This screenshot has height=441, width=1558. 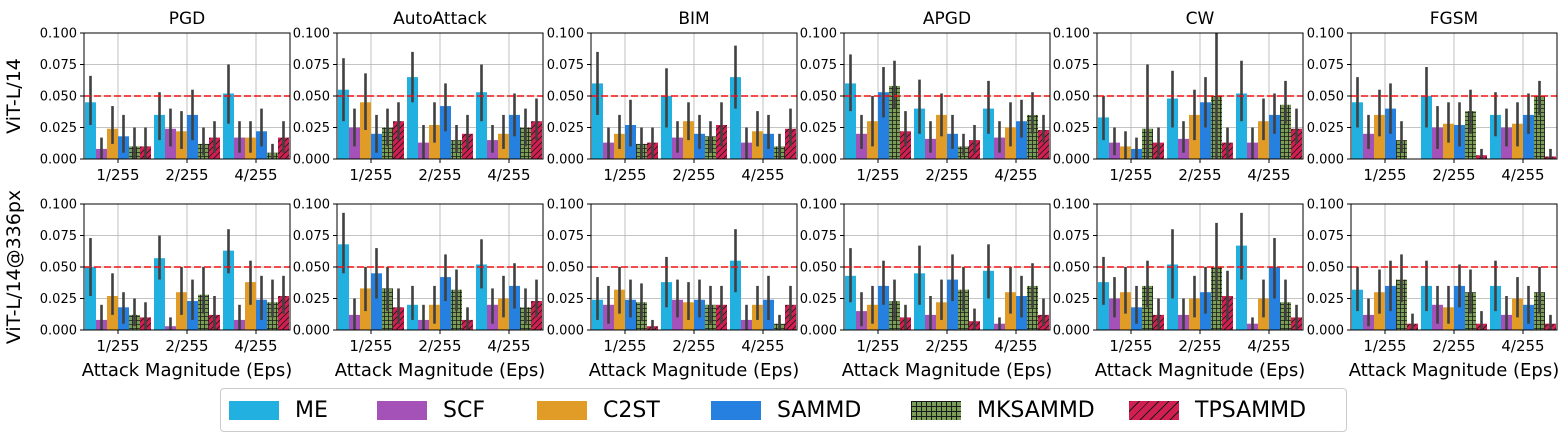 I want to click on row-label: ViT-L/14@336px, so click(x=14, y=267).